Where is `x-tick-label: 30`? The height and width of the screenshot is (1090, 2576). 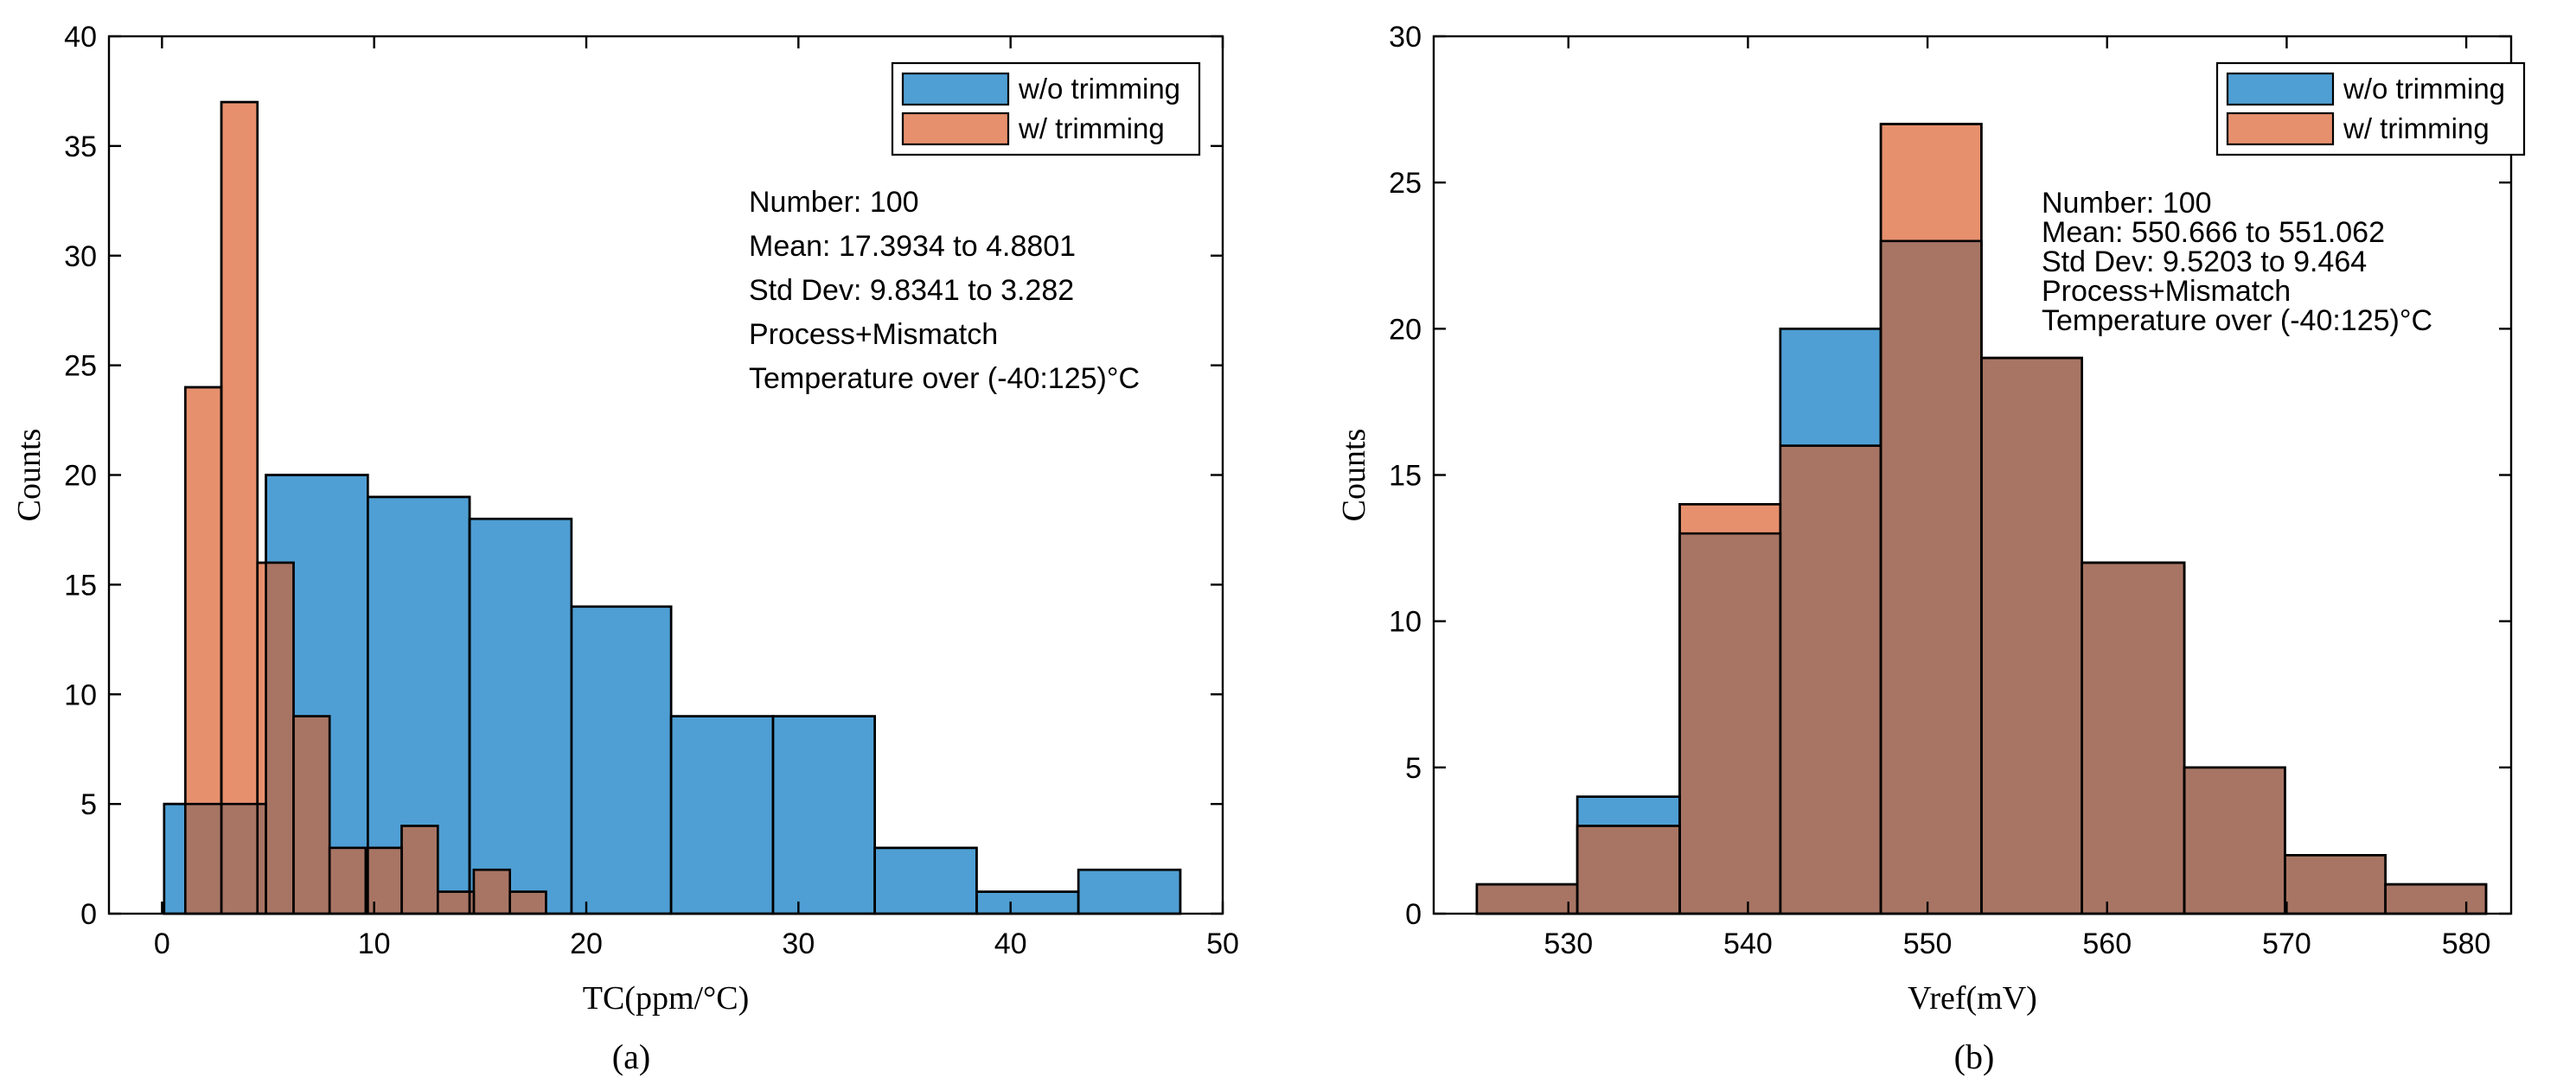
x-tick-label: 30 is located at coordinates (799, 943).